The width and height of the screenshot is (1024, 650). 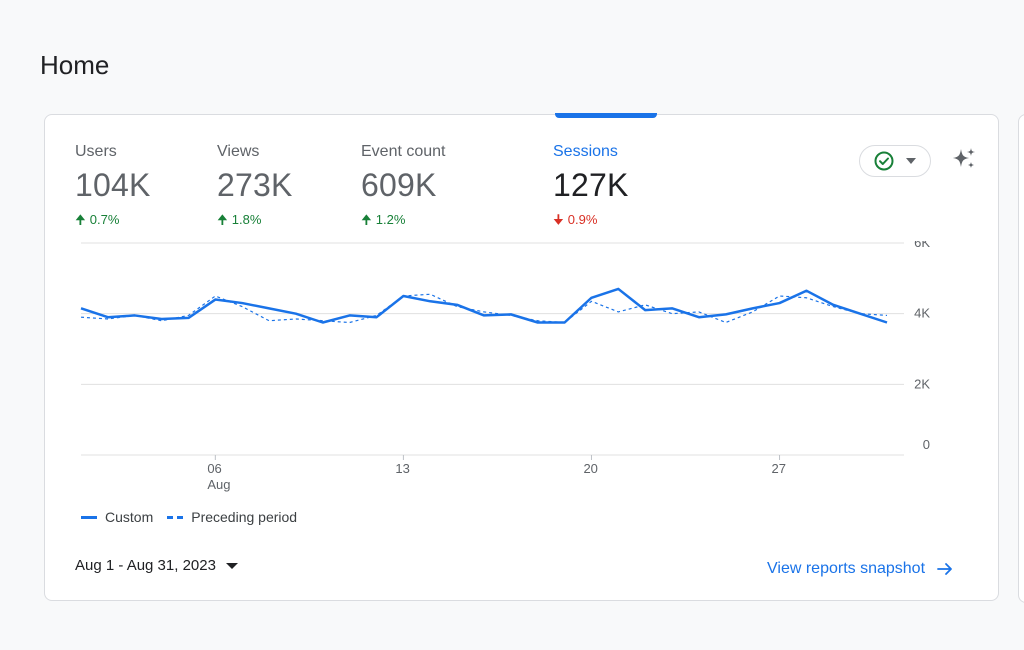 What do you see at coordinates (922, 383) in the screenshot?
I see `y-tick-label: 2K` at bounding box center [922, 383].